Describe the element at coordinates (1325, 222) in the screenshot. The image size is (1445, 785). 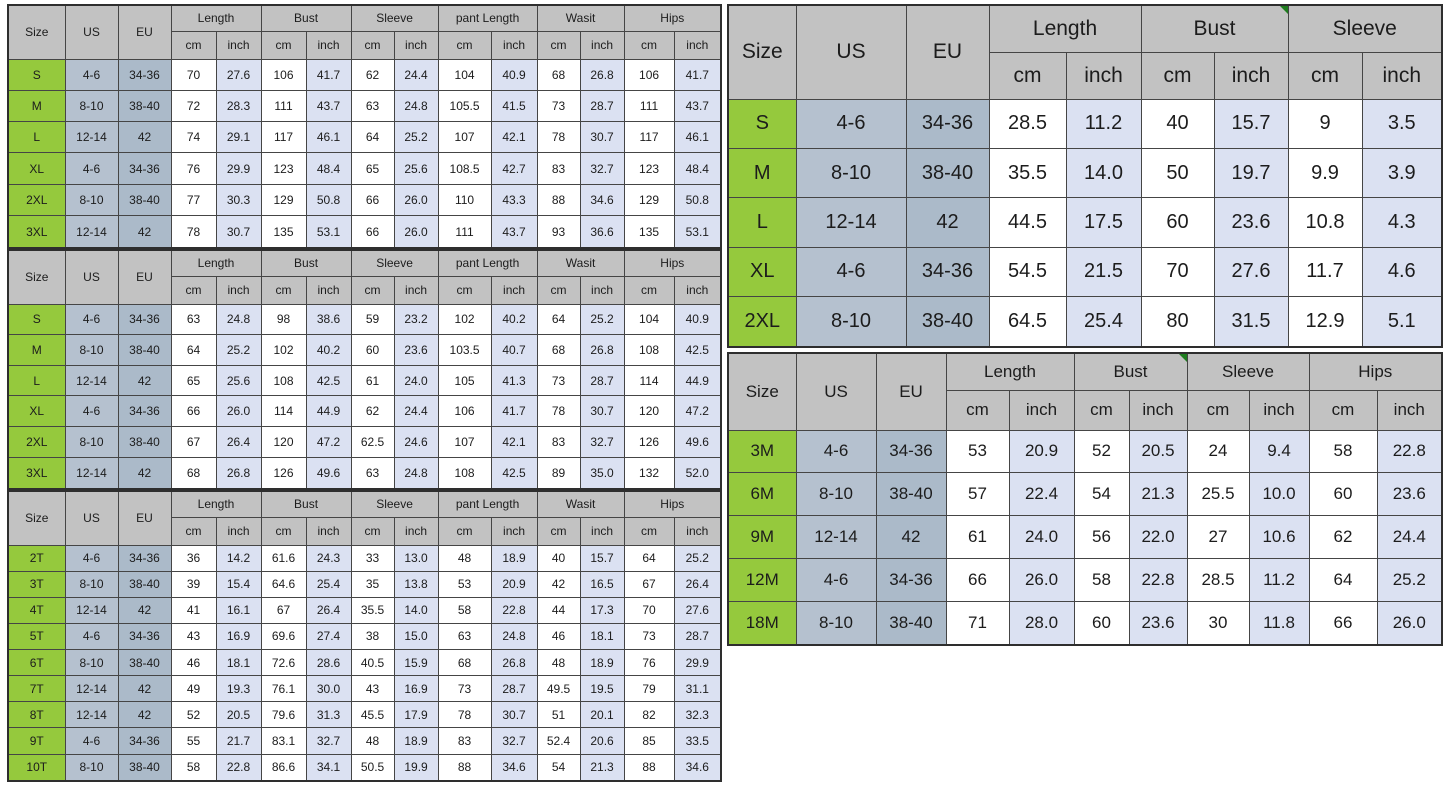
I see `measurement-value-cell: 10.8` at that location.